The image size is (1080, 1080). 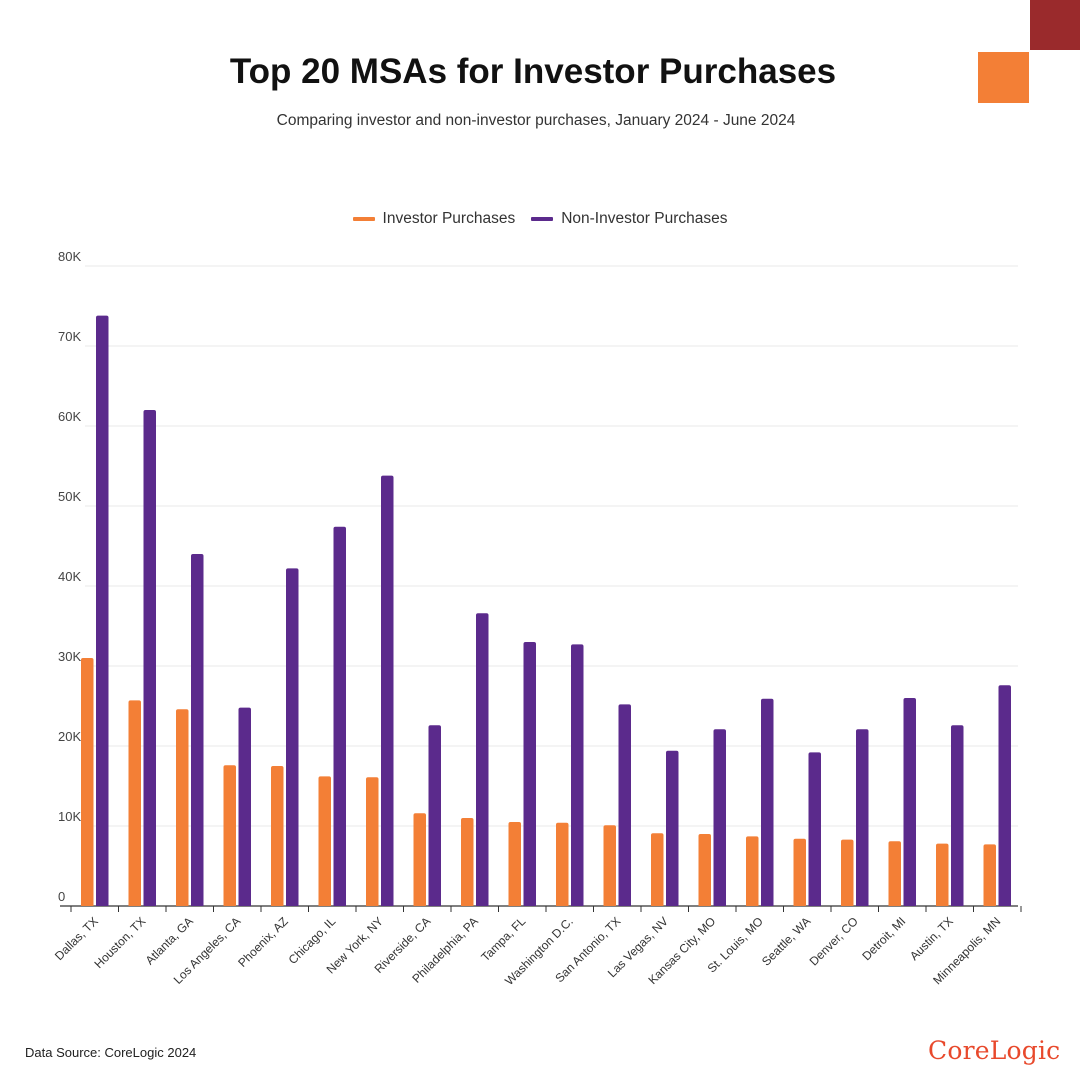 I want to click on legend-item-investor: Investor Purchases, so click(x=434, y=219).